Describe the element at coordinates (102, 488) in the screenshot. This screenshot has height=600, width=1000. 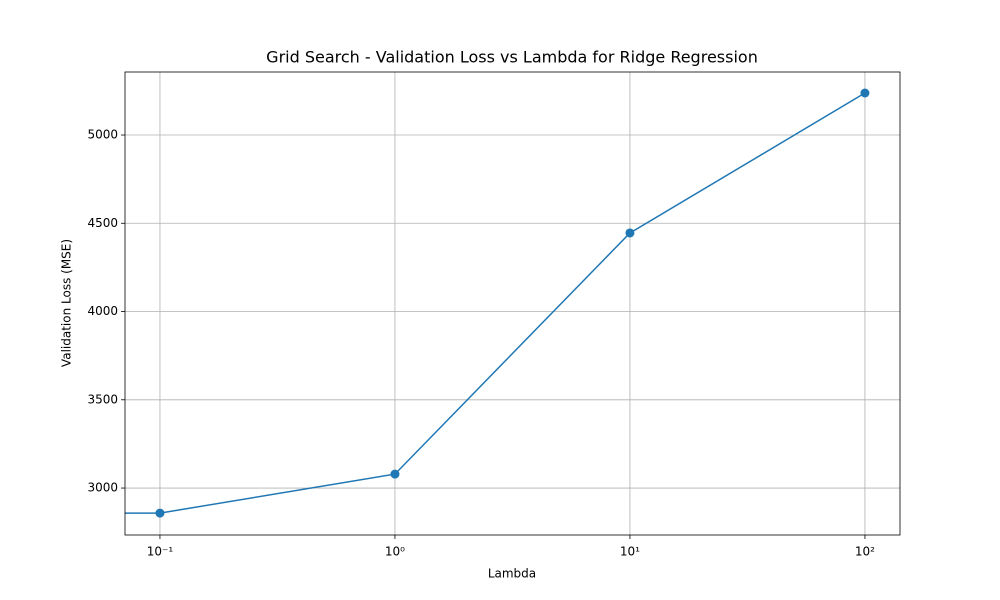
I see `y-tick-label: 3000` at that location.